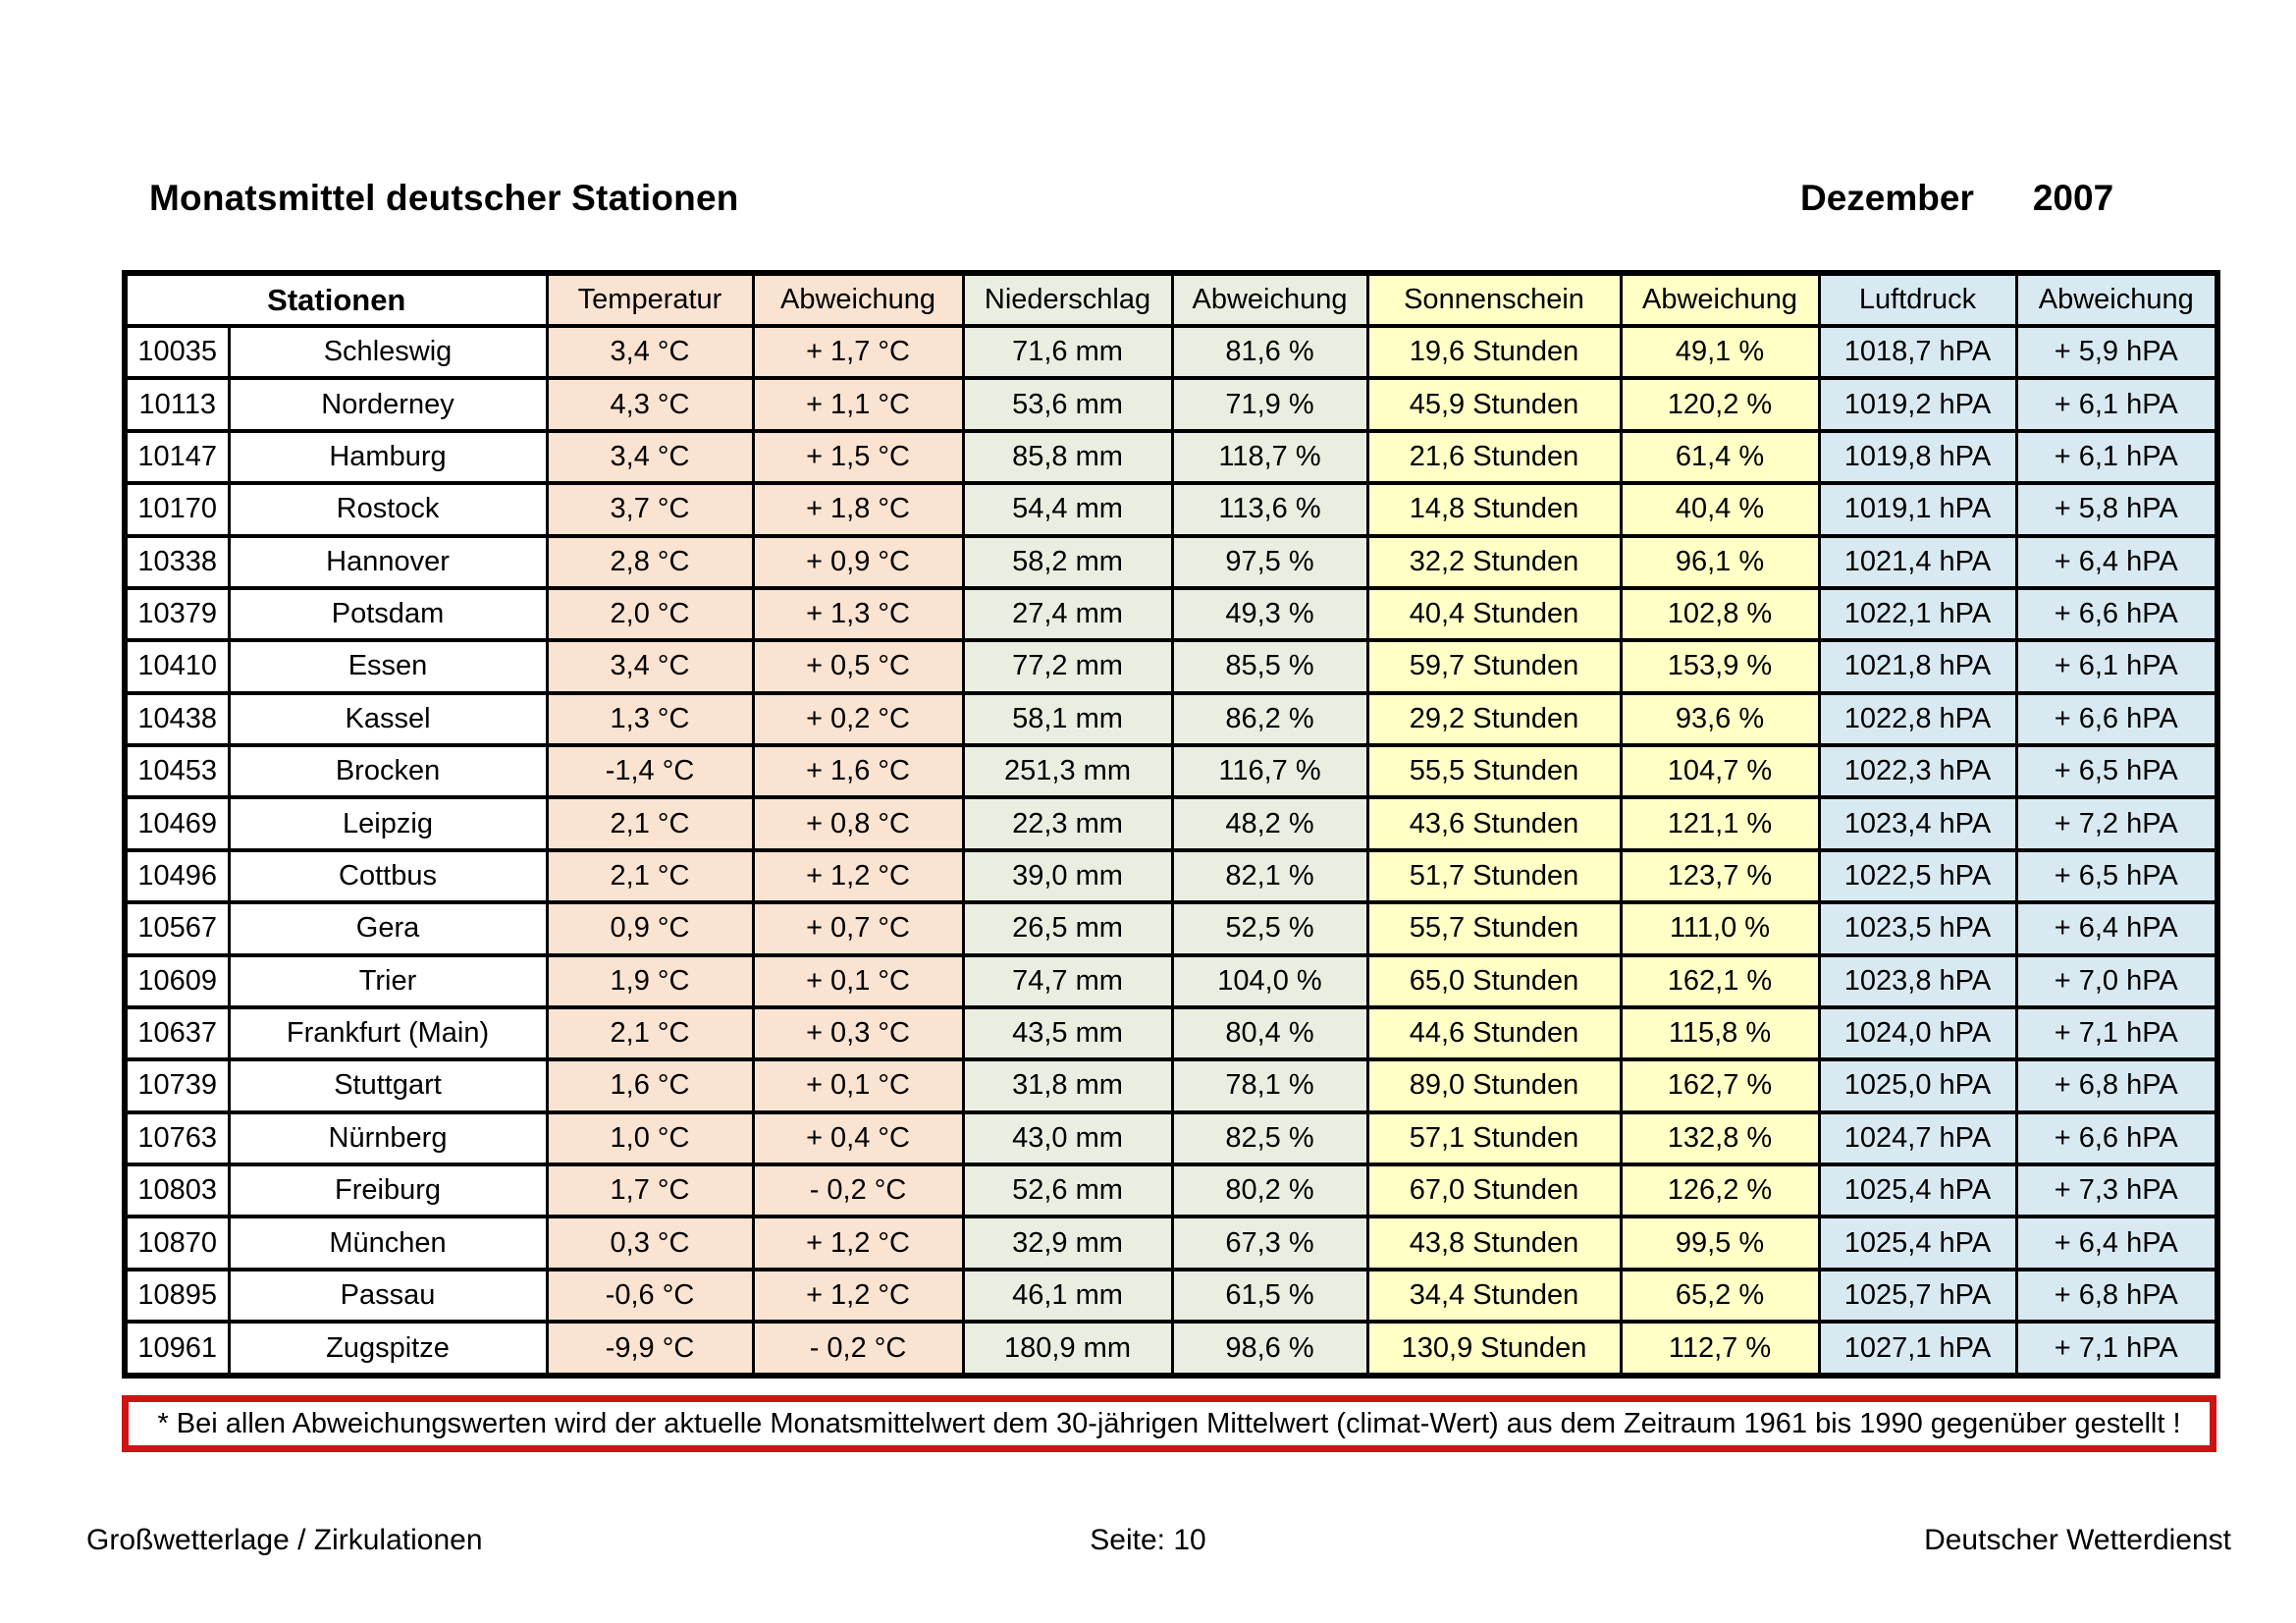 The image size is (2296, 1623). I want to click on cell-id: 10961, so click(177, 1349).